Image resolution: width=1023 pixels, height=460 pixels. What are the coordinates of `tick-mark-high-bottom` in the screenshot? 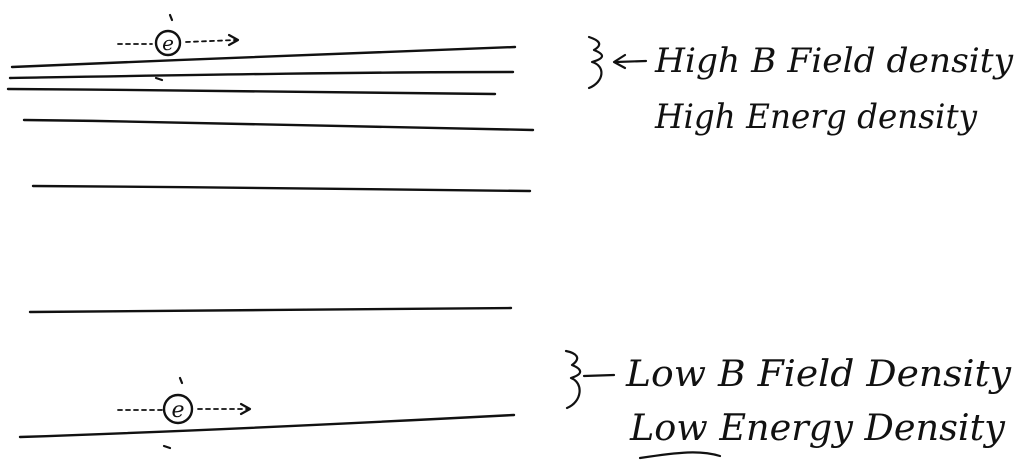 It's located at (159, 79).